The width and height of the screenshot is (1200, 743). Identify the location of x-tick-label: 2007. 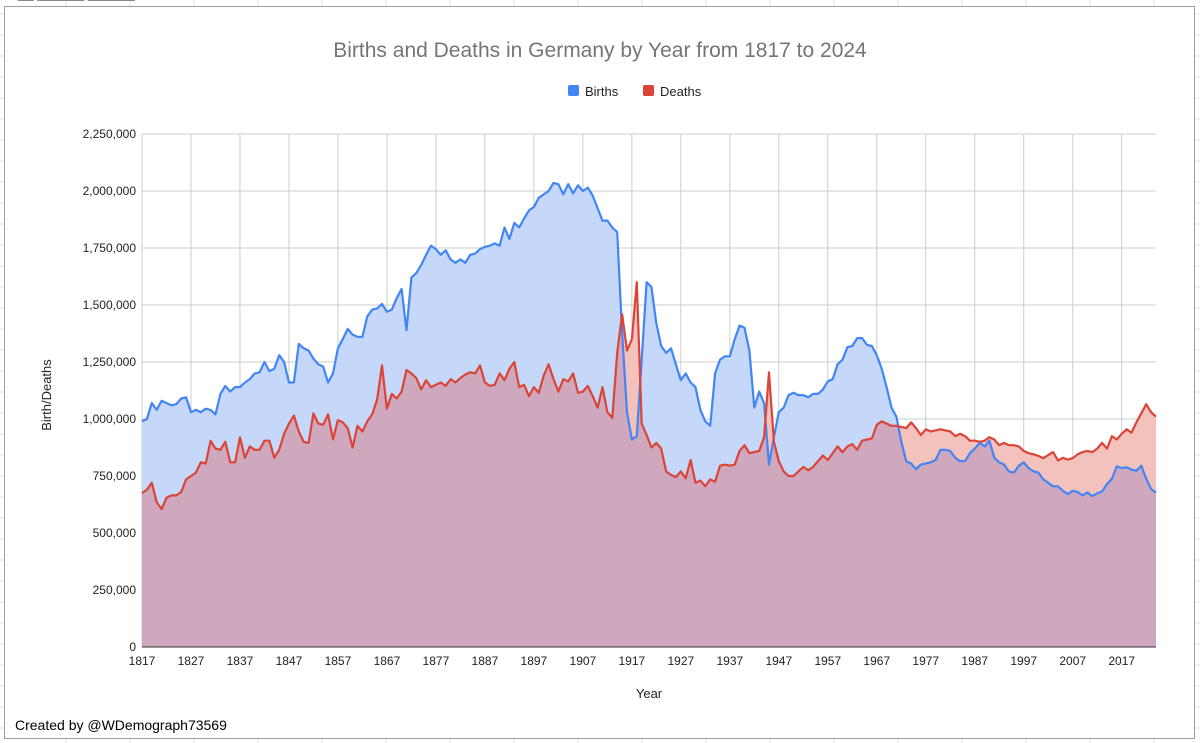
(1072, 661).